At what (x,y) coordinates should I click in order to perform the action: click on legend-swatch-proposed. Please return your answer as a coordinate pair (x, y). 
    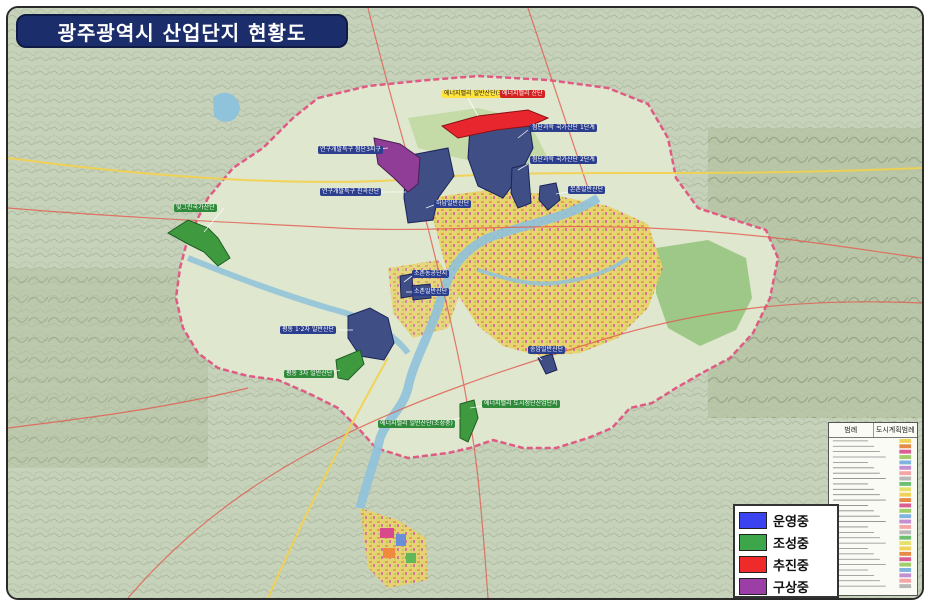
    Looking at the image, I should click on (753, 586).